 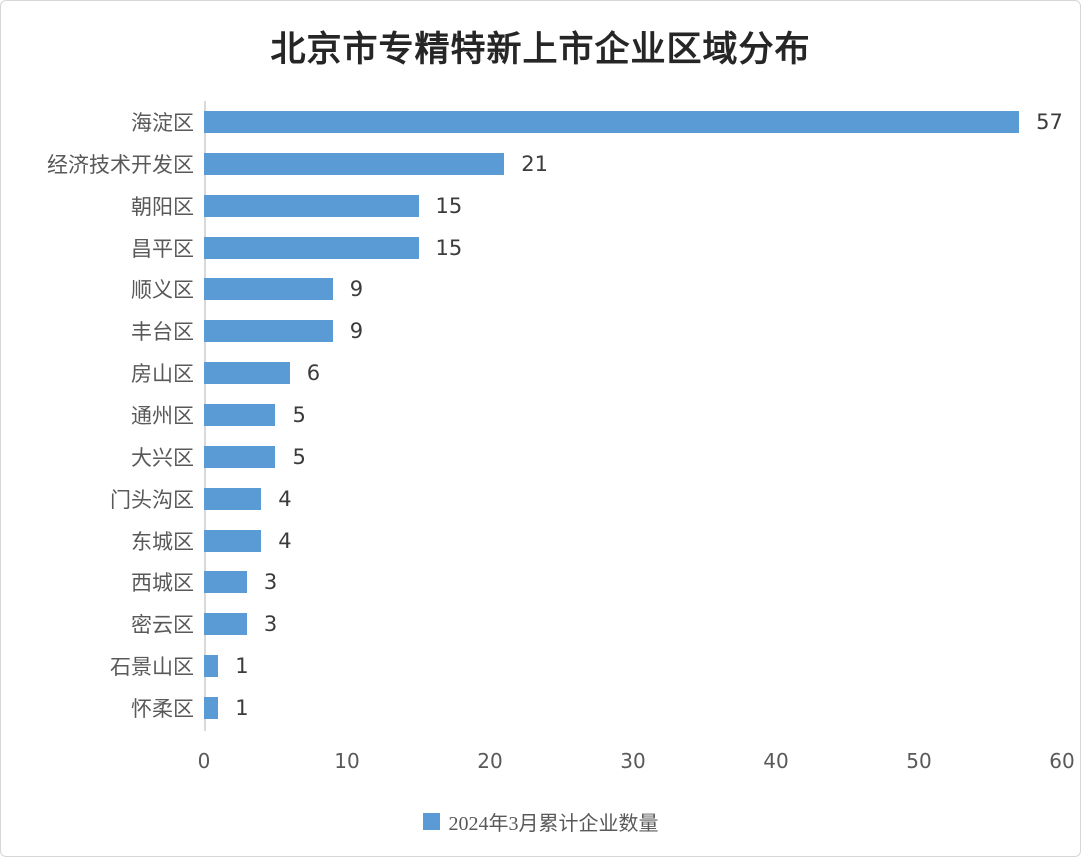 I want to click on x-tick-label: 0, so click(x=204, y=761).